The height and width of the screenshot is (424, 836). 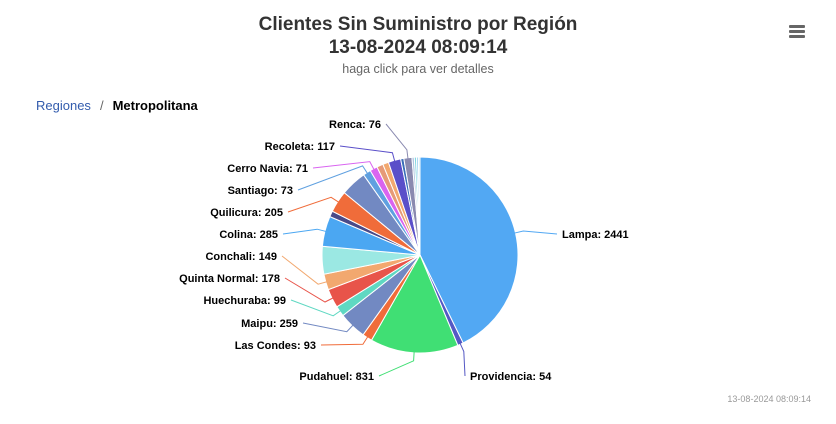 What do you see at coordinates (418, 69) in the screenshot?
I see `chart-subtitle: haga click para ver detalles` at bounding box center [418, 69].